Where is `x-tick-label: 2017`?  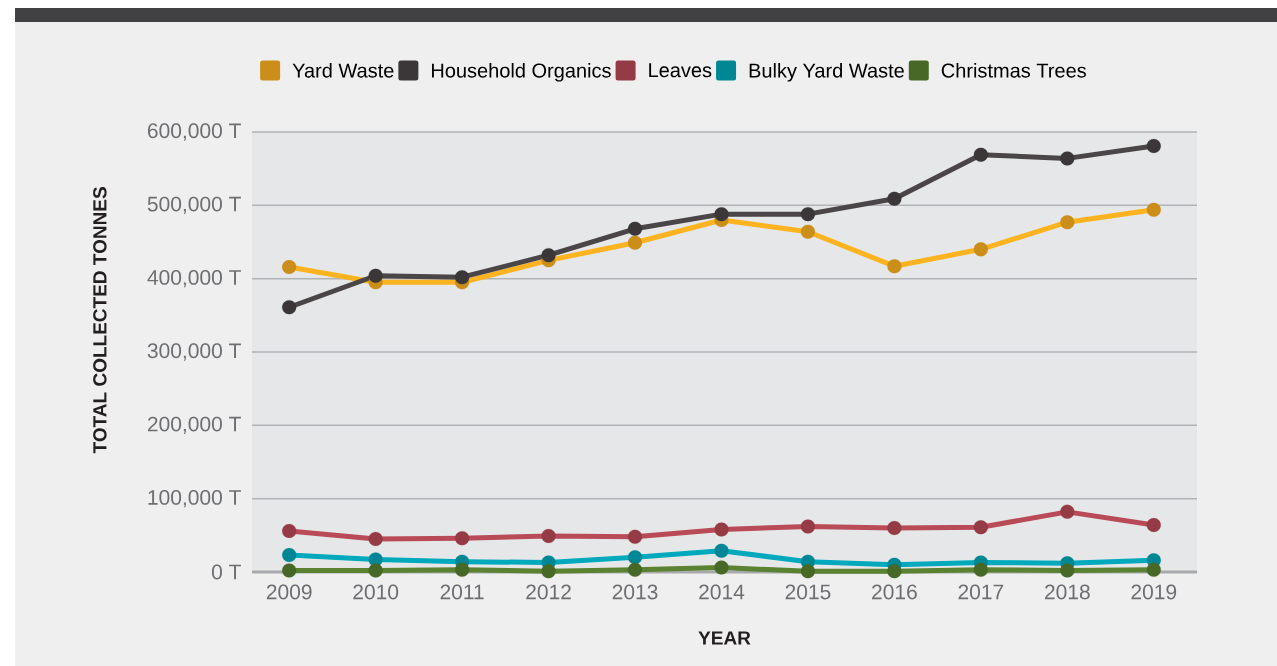
x-tick-label: 2017 is located at coordinates (981, 592).